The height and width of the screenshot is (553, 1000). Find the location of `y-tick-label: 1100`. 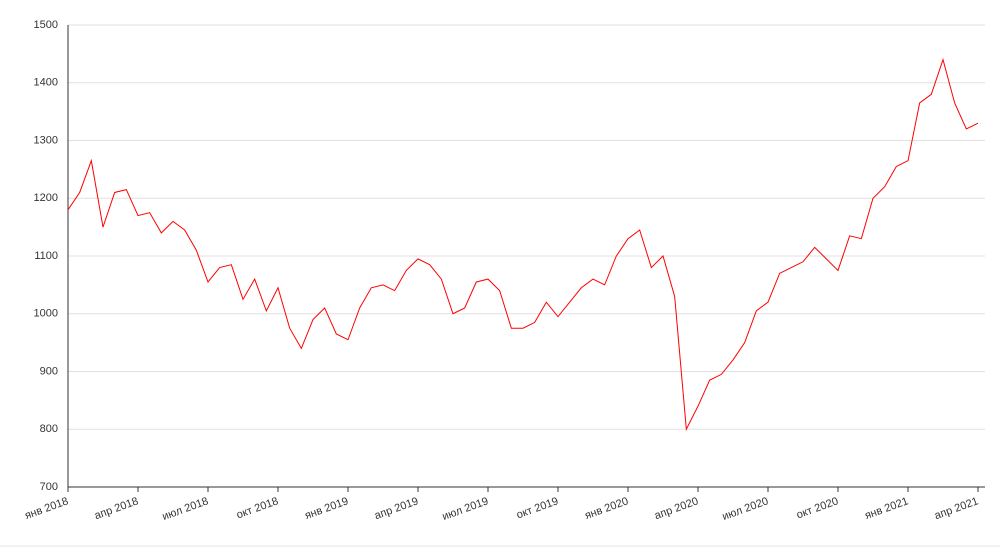

y-tick-label: 1100 is located at coordinates (46, 256).